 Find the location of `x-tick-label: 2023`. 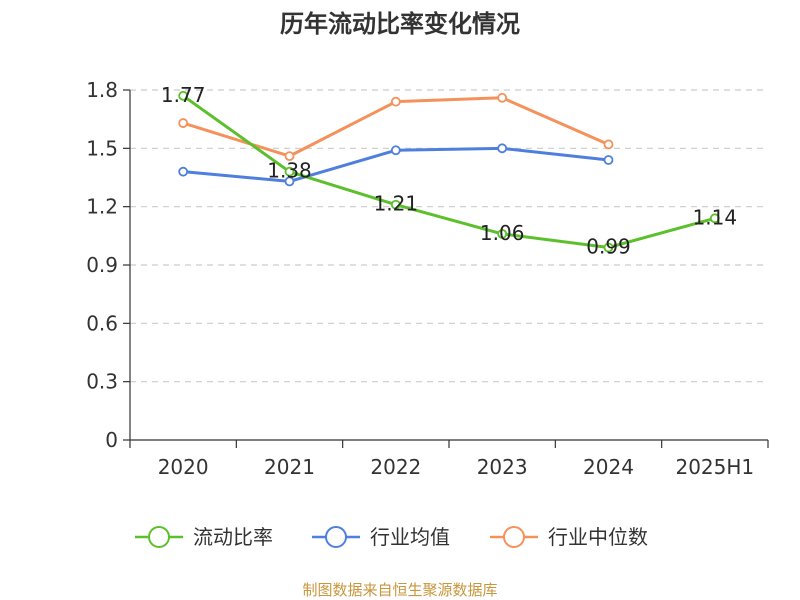

x-tick-label: 2023 is located at coordinates (502, 467).